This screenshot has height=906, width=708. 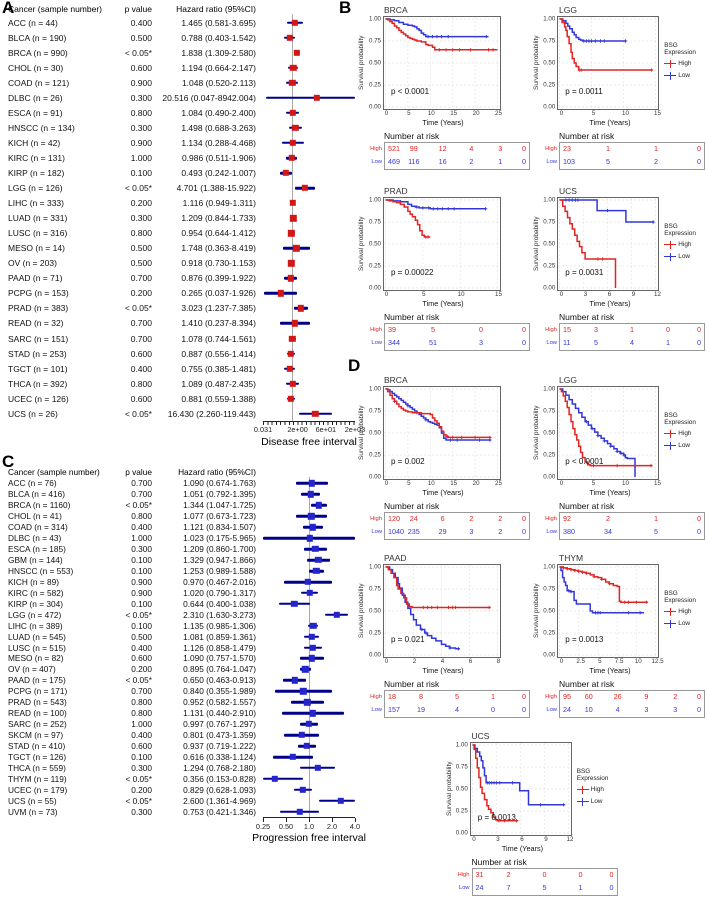 I want to click on forest-row-hazard-ratio: 1.838 (1.309-2.580), so click(x=218, y=52).